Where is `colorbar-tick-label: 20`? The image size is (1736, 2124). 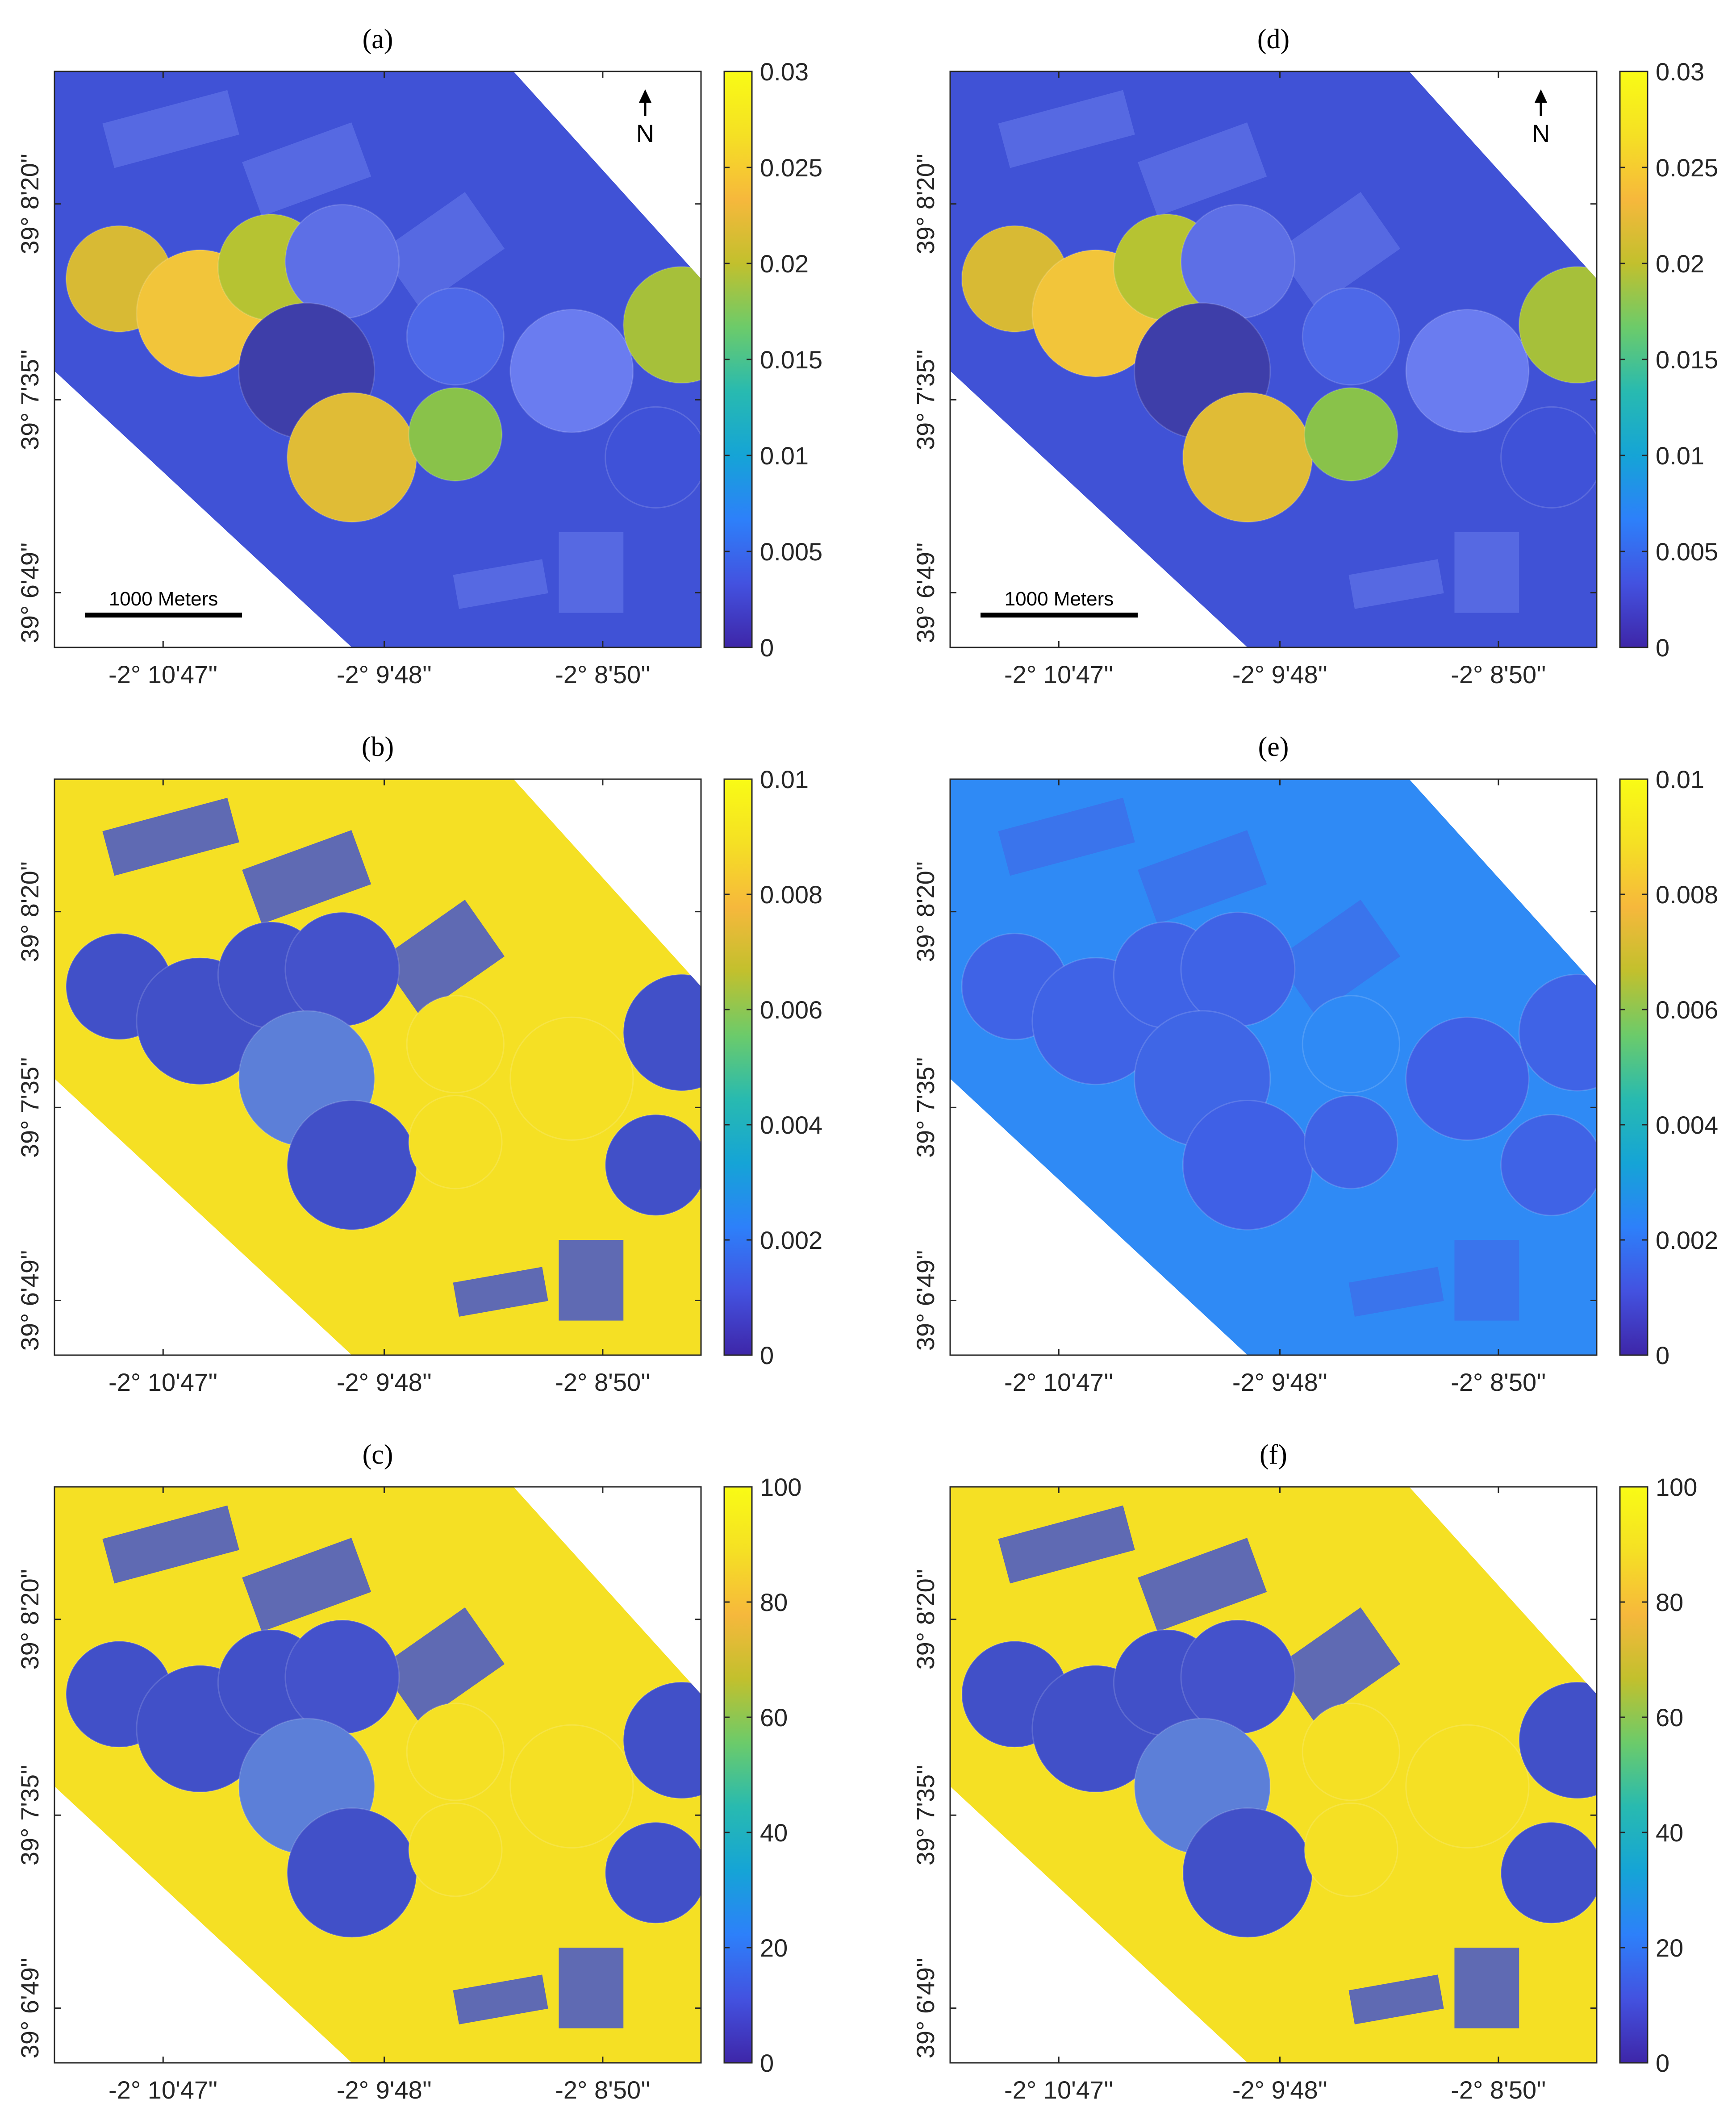 colorbar-tick-label: 20 is located at coordinates (1669, 1948).